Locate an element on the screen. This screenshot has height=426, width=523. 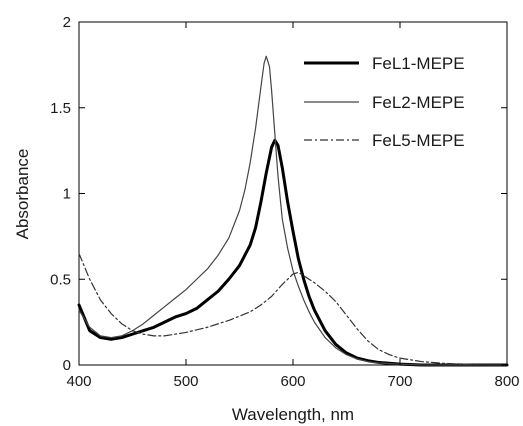
x-tick-label: 700 is located at coordinates (399, 381).